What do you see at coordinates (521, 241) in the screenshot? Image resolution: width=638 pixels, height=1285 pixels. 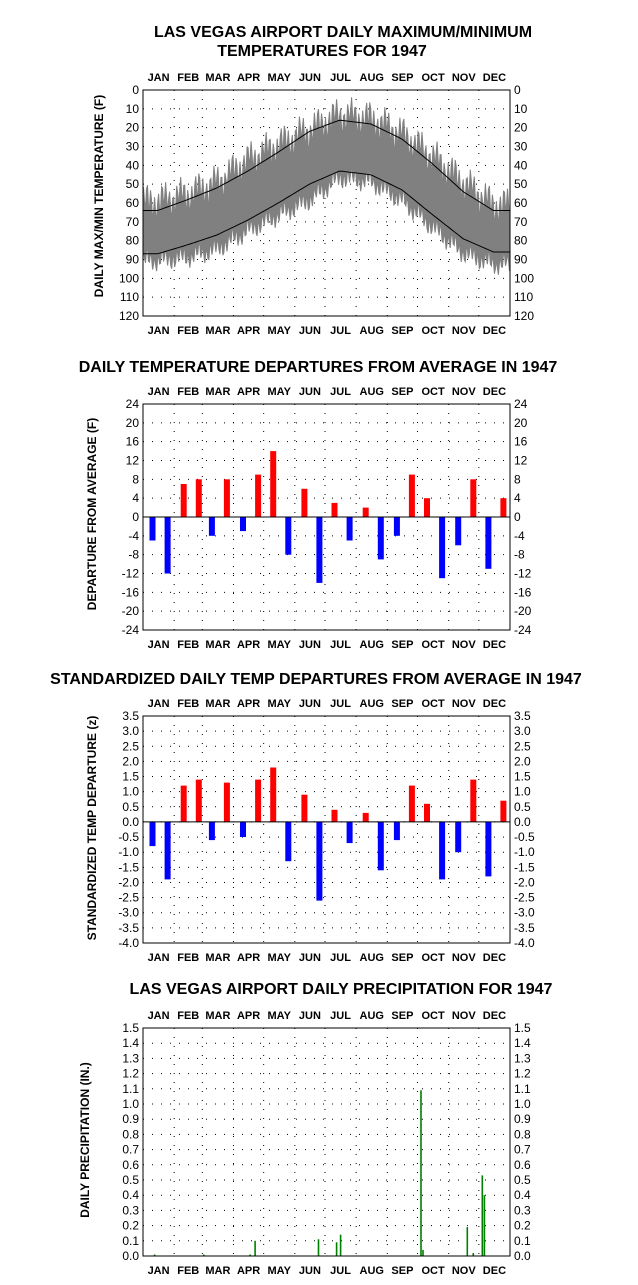 I see `y-tick-label-right: 80` at bounding box center [521, 241].